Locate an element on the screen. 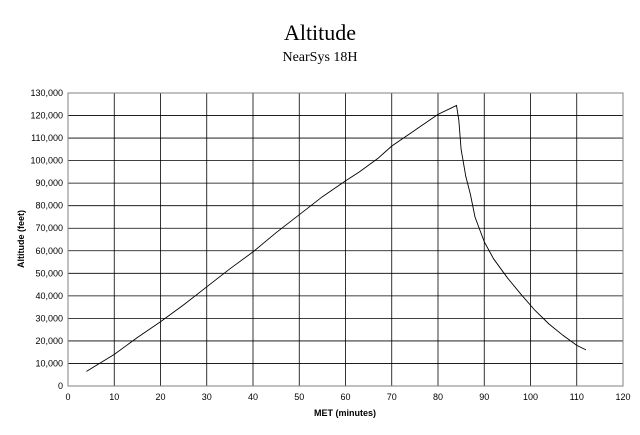  x-tick-label: 60 is located at coordinates (345, 397).